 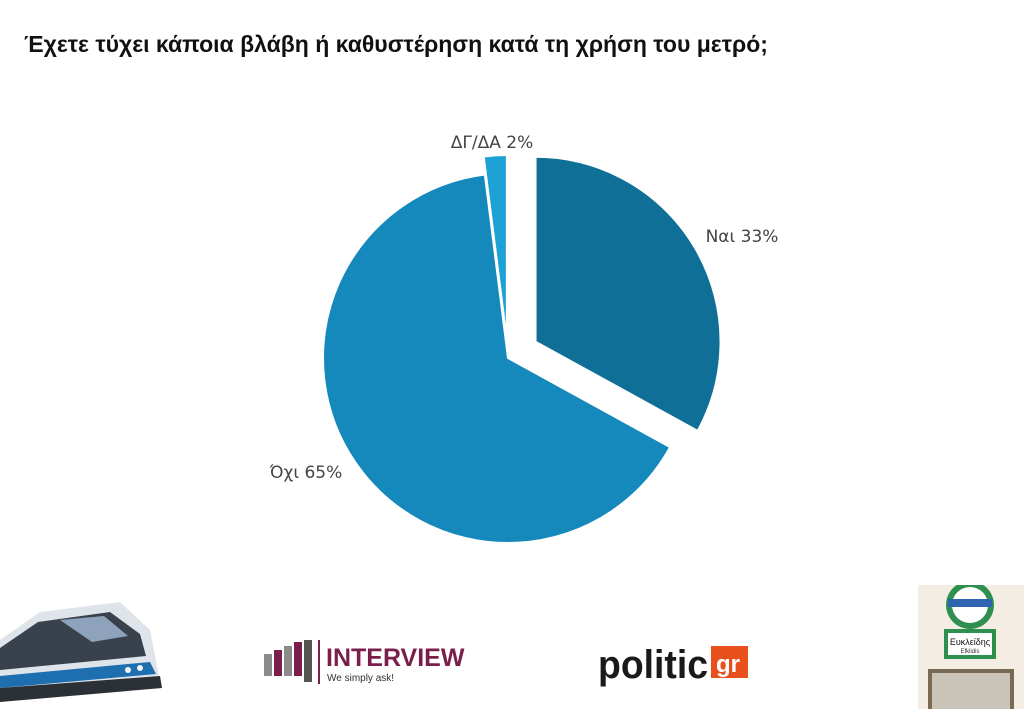 What do you see at coordinates (288, 661) in the screenshot?
I see `interview-bars-icon` at bounding box center [288, 661].